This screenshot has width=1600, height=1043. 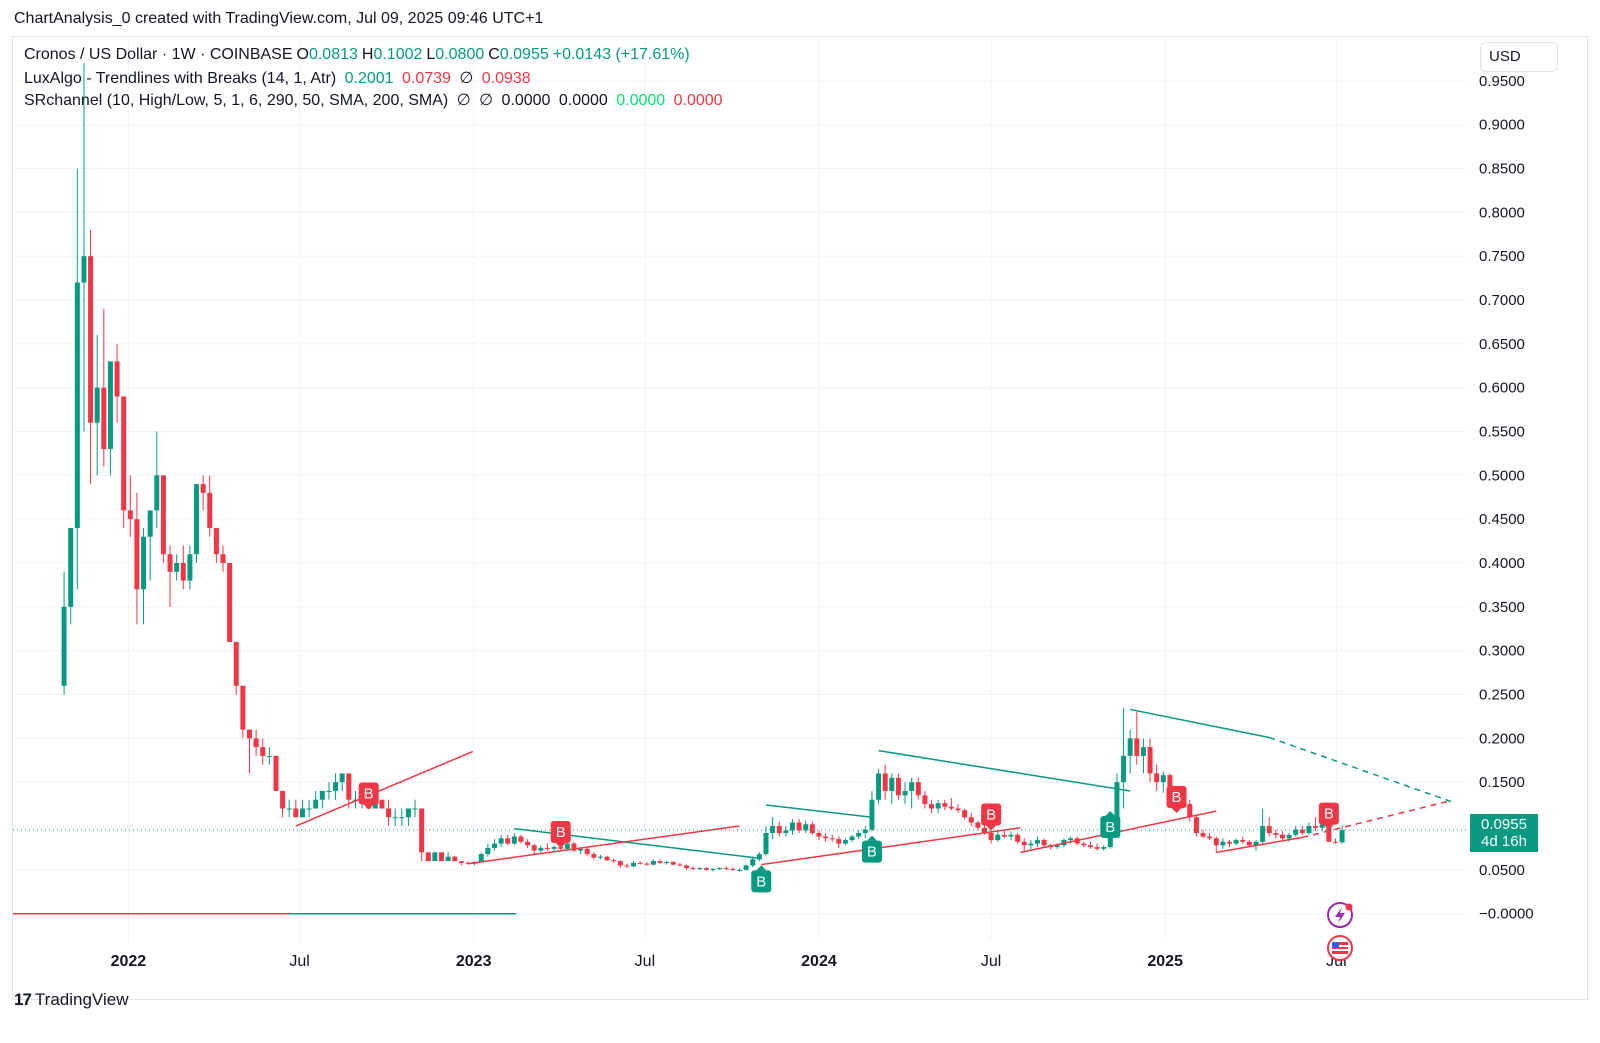 I want to click on y-tick-label: 0.7000, so click(x=1502, y=300).